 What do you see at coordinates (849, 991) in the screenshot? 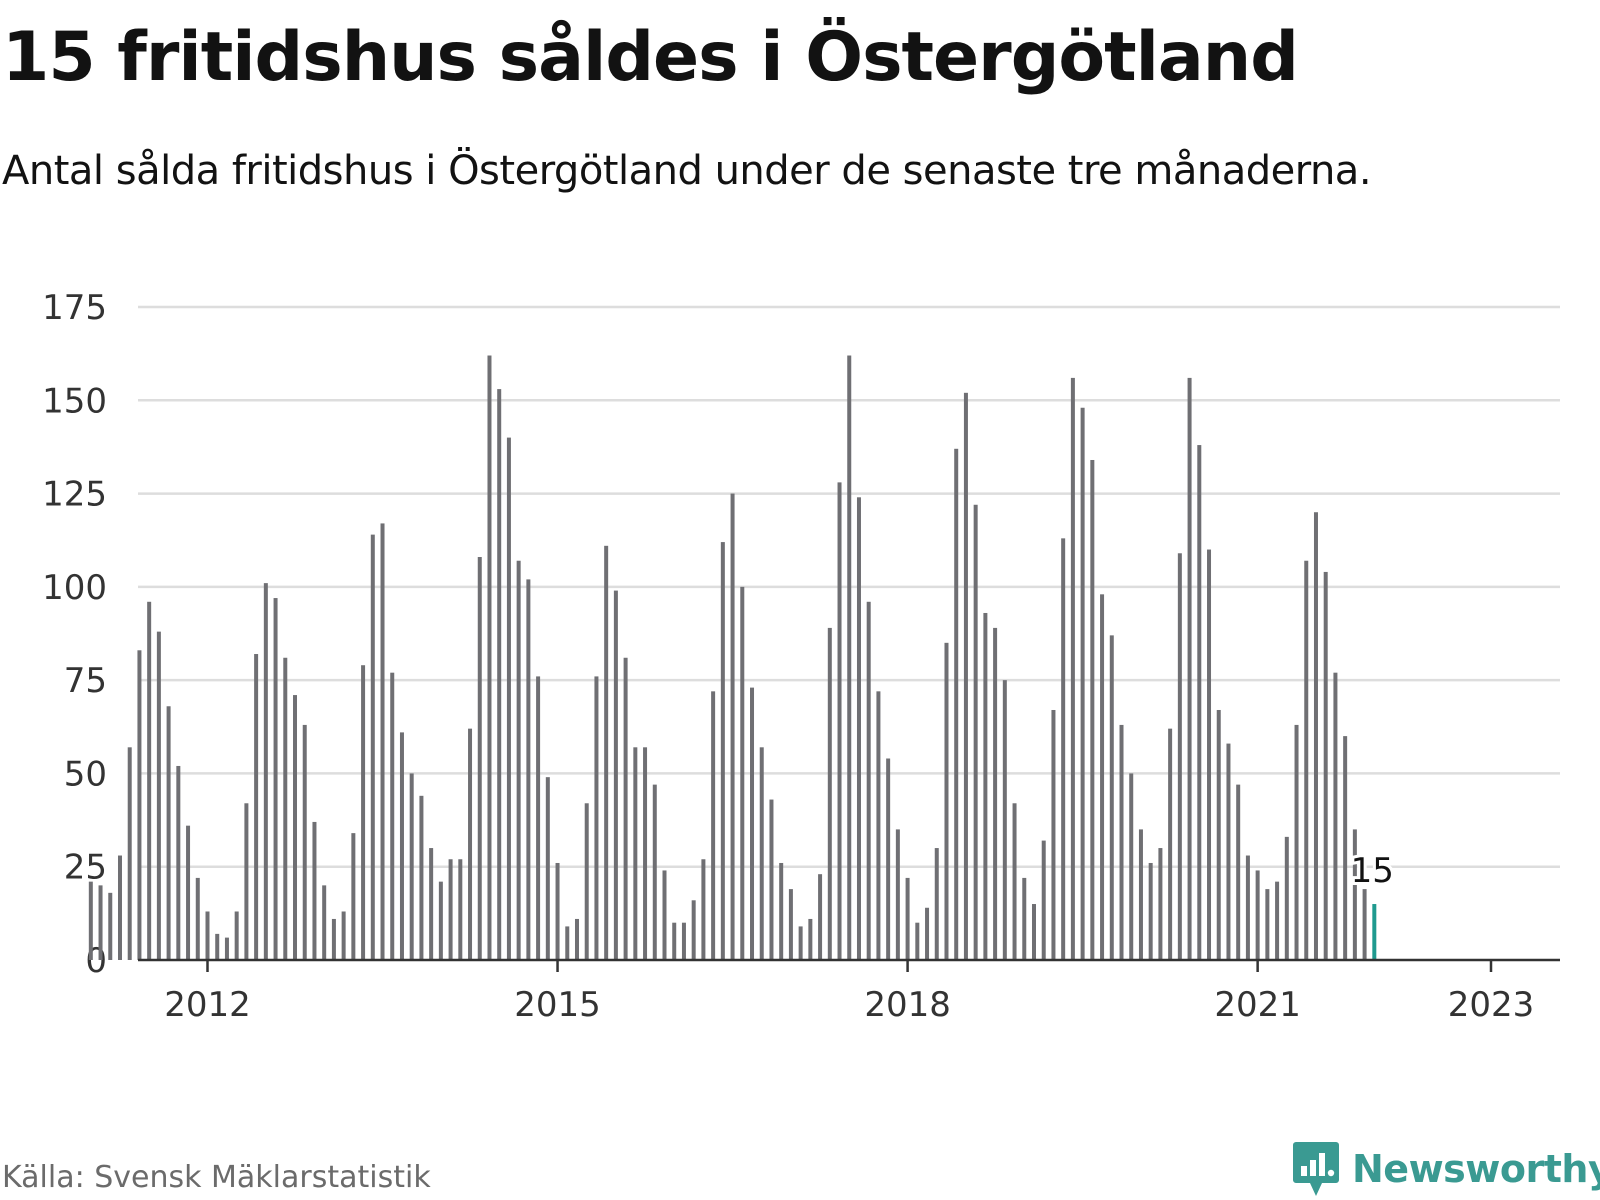
I see `x-axis: 2012 2015 2018 2021 2023` at bounding box center [849, 991].